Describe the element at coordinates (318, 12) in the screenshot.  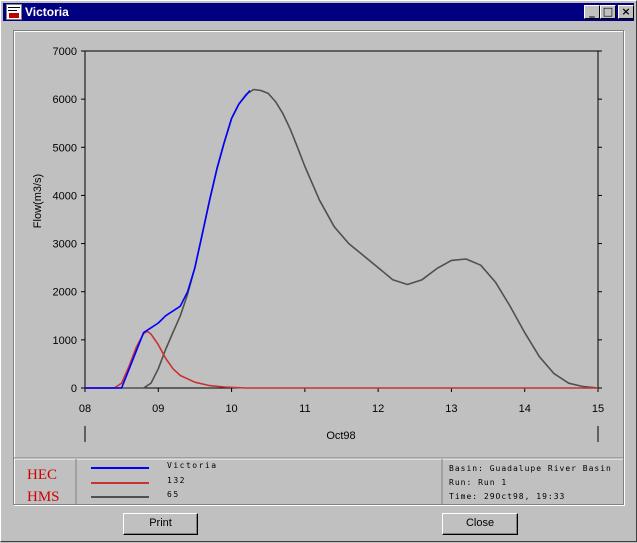
I see `title-bar: Victoria _ □ ×` at that location.